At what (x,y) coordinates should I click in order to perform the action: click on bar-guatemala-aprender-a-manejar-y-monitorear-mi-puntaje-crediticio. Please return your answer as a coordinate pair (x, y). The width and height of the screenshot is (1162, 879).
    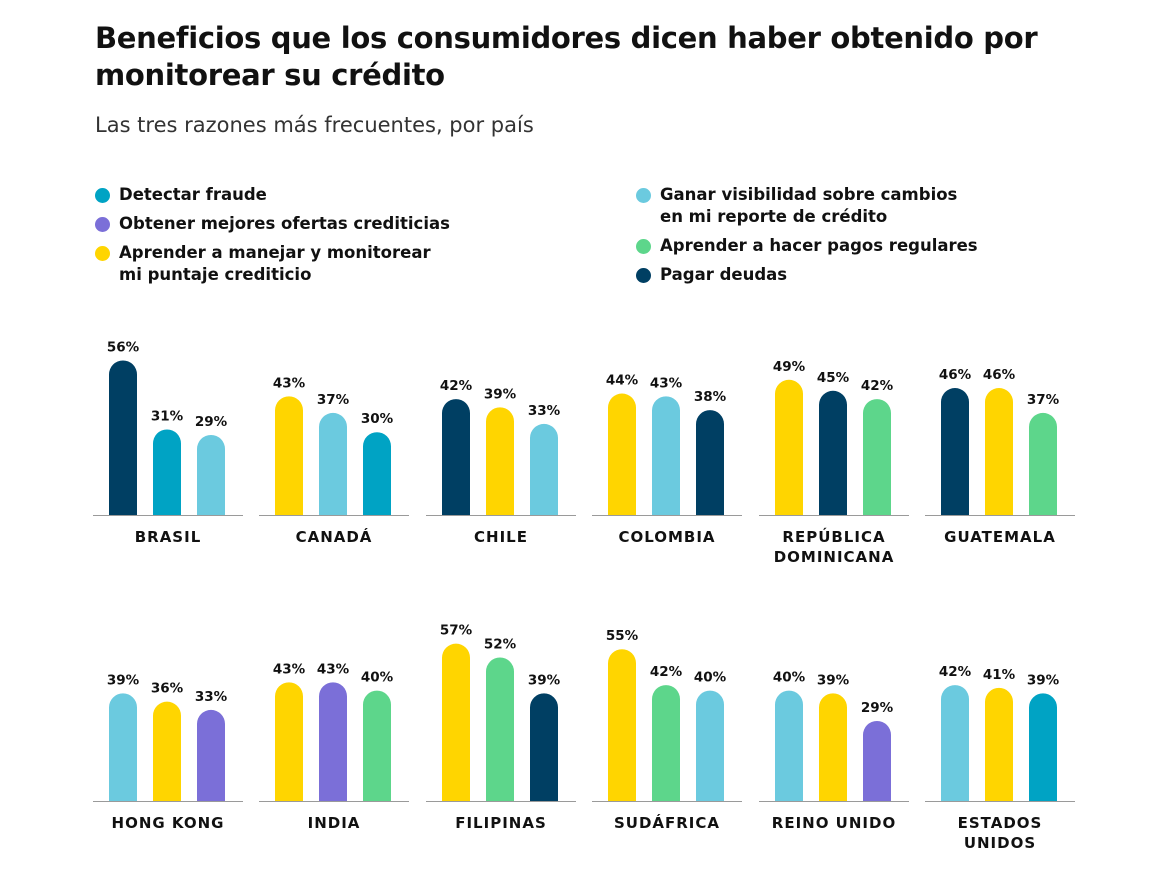
    Looking at the image, I should click on (999, 451).